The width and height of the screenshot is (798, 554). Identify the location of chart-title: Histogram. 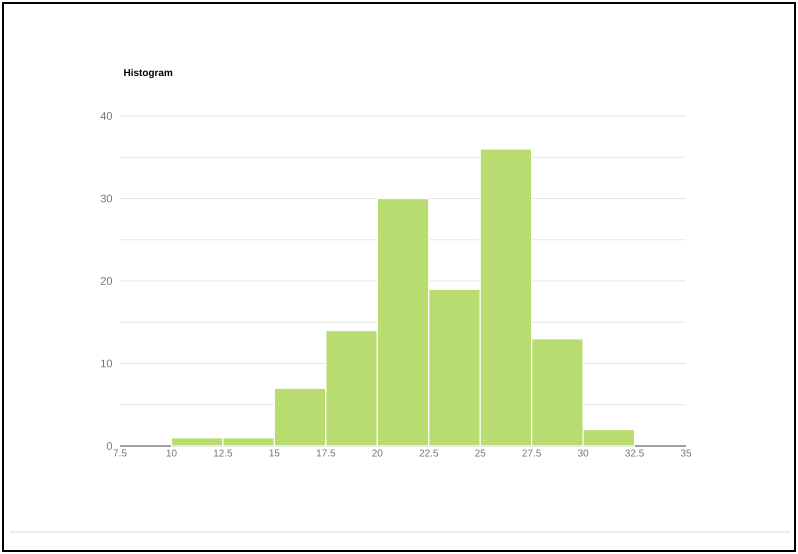
(148, 73).